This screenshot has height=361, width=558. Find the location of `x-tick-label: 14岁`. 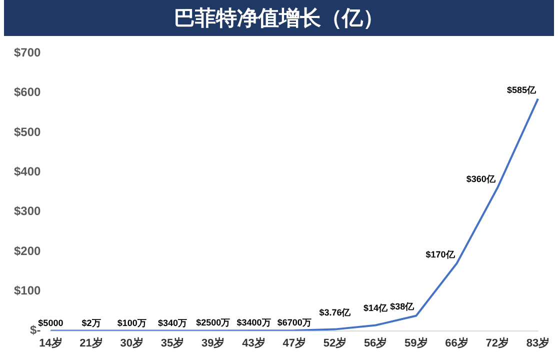

x-tick-label: 14岁 is located at coordinates (50, 343).